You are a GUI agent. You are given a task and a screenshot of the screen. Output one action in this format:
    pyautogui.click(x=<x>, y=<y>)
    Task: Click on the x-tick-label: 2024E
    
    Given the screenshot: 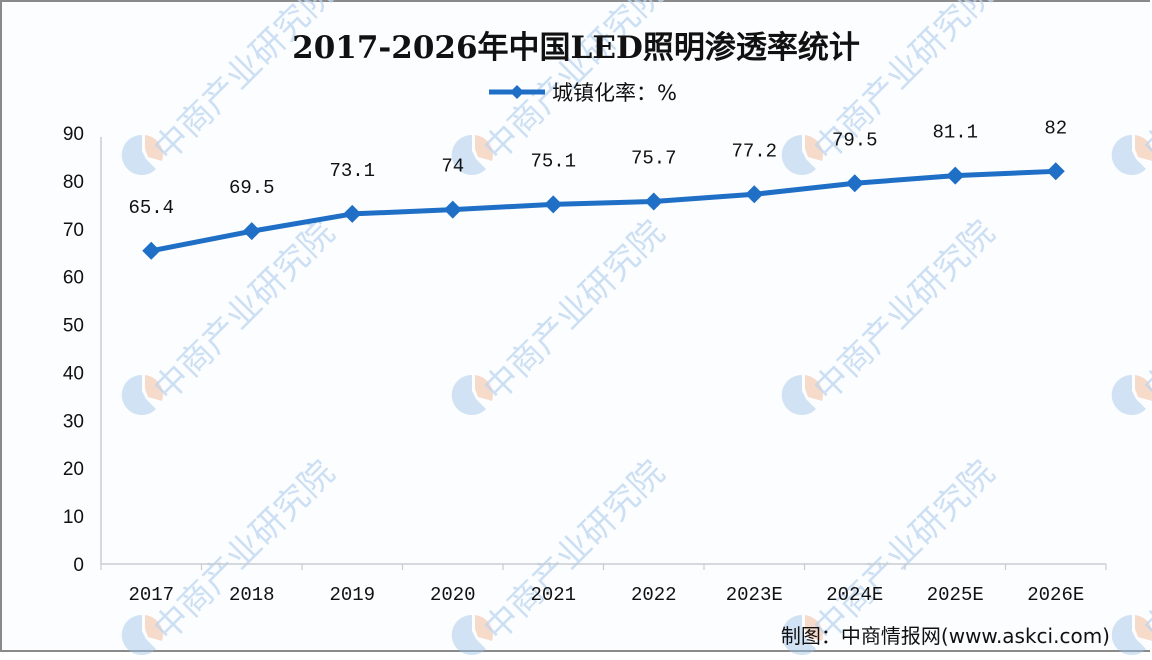 What is the action you would take?
    pyautogui.click(x=854, y=595)
    